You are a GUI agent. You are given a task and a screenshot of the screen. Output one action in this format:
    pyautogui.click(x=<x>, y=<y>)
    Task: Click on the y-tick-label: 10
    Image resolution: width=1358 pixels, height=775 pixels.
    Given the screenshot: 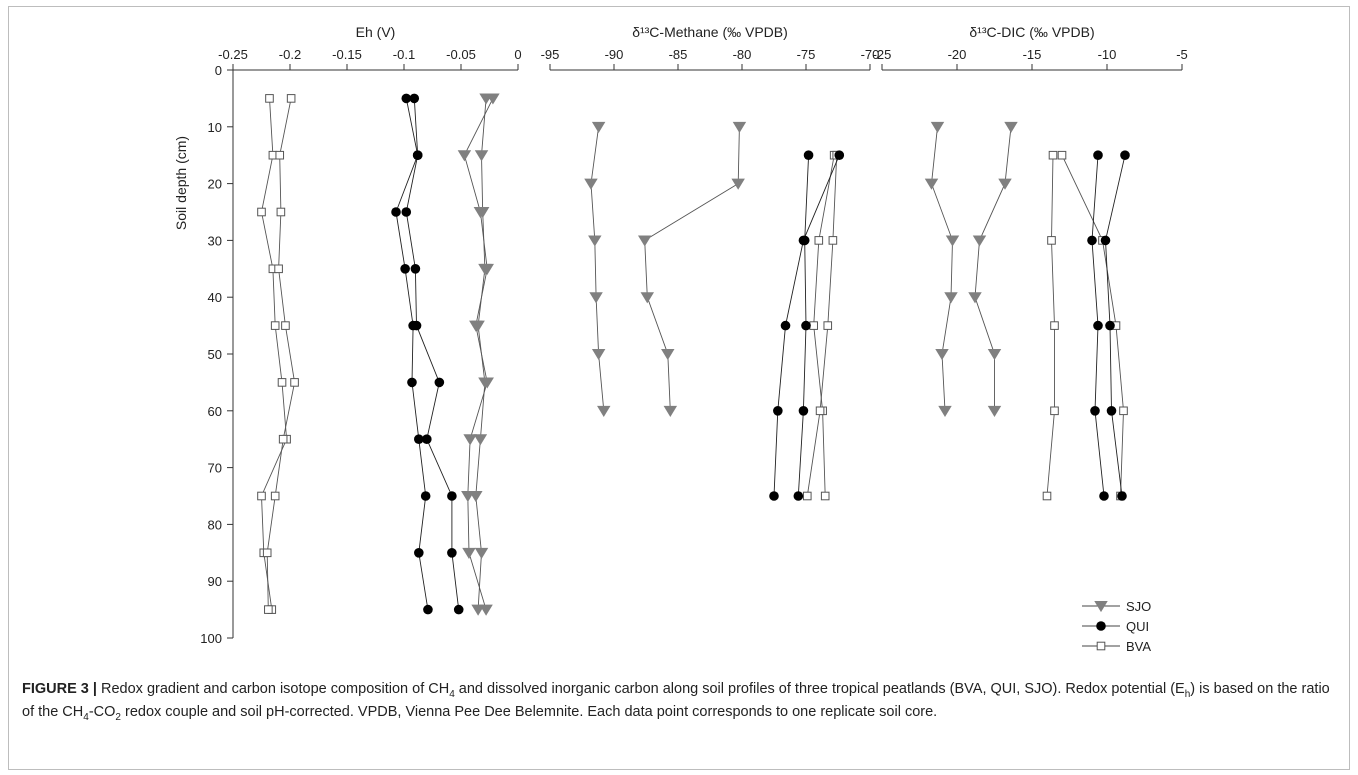 What is the action you would take?
    pyautogui.click(x=215, y=127)
    